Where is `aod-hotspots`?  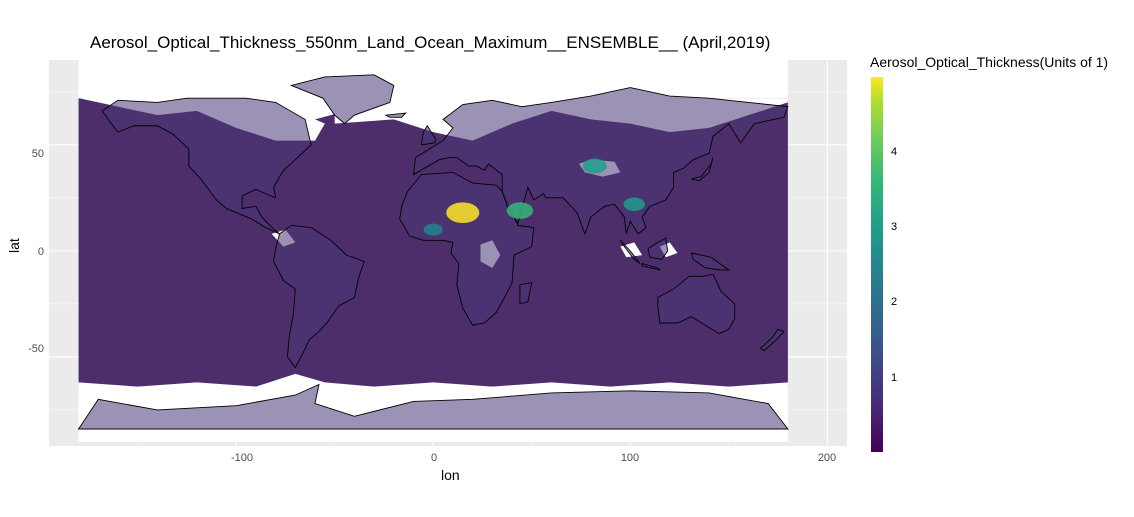 aod-hotspots is located at coordinates (534, 197).